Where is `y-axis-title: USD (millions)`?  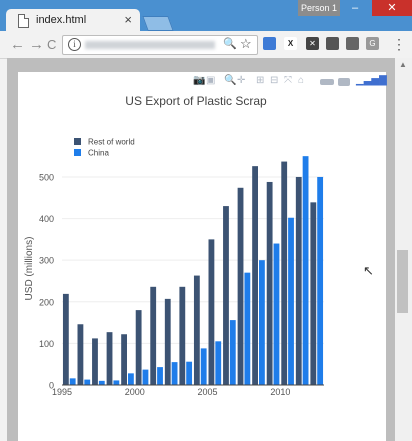
y-axis-title: USD (millions) is located at coordinates (29, 269).